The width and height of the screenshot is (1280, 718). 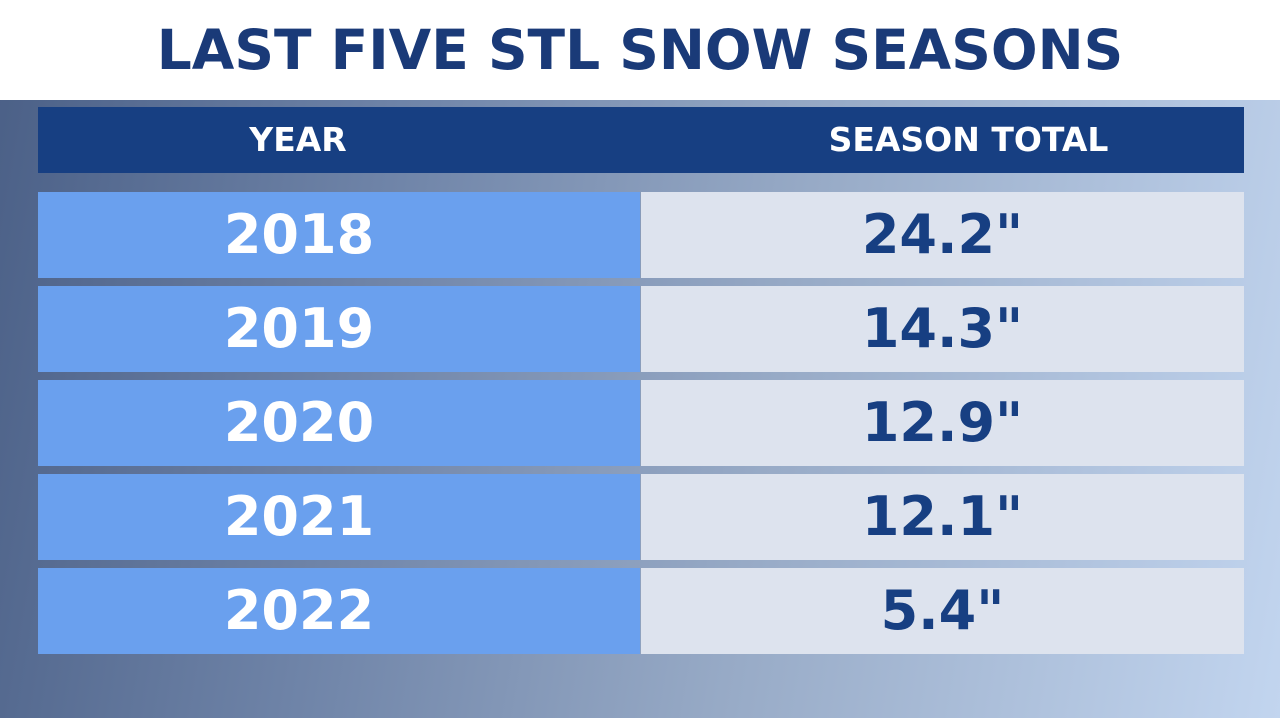 What do you see at coordinates (339, 517) in the screenshot?
I see `year-cell: 2021` at bounding box center [339, 517].